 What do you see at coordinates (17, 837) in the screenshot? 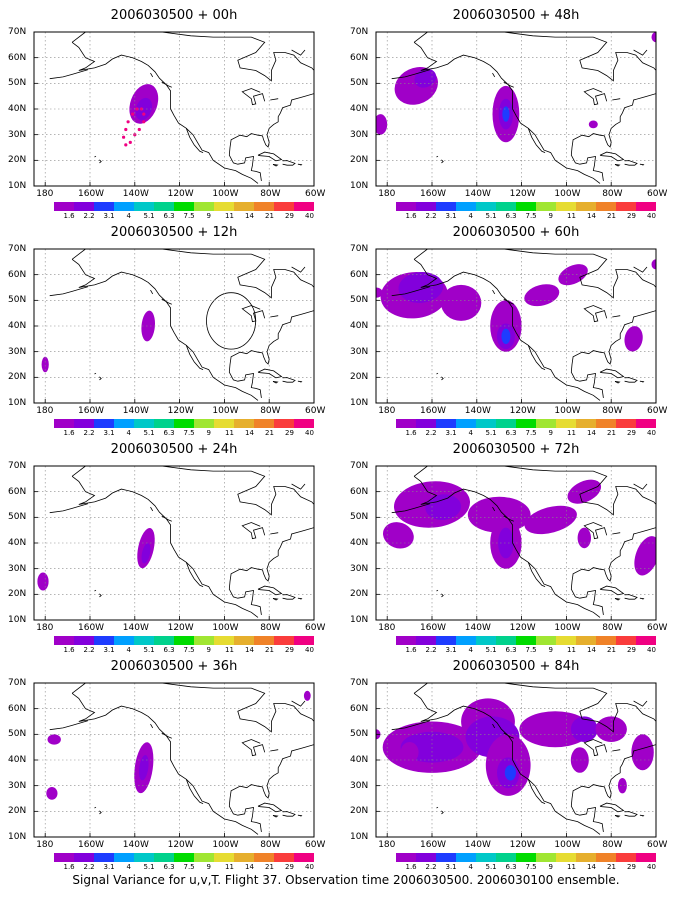
I see `lat-tick-label: 10N` at bounding box center [17, 837].